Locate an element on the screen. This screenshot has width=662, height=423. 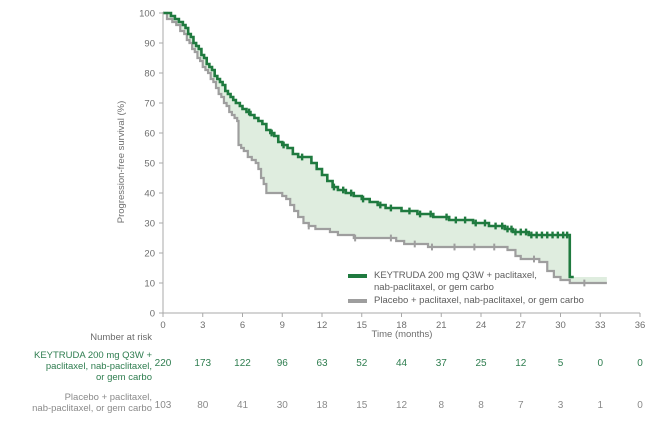
y-tick-label: 100 is located at coordinates (147, 14).